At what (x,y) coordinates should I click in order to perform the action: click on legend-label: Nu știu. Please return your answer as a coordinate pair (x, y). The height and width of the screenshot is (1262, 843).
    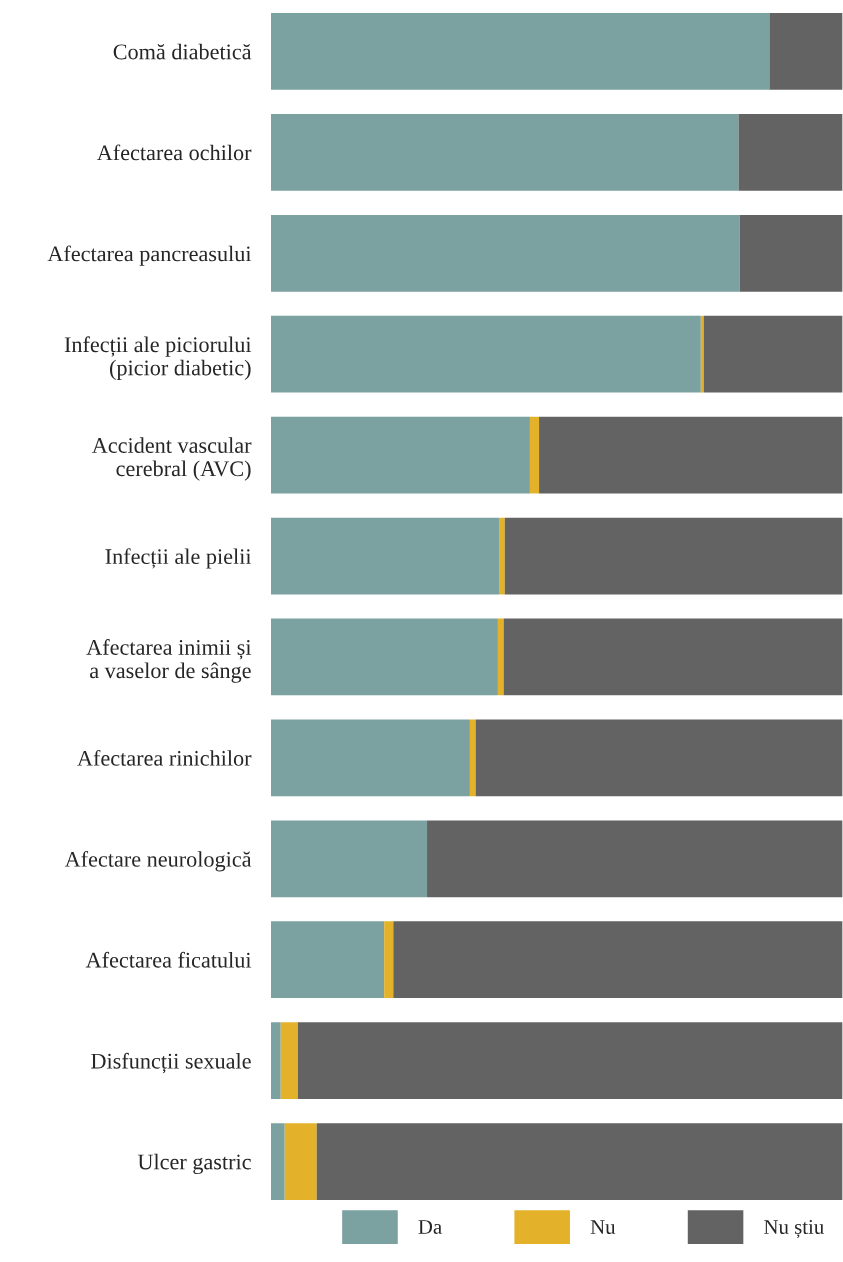
    Looking at the image, I should click on (794, 1229).